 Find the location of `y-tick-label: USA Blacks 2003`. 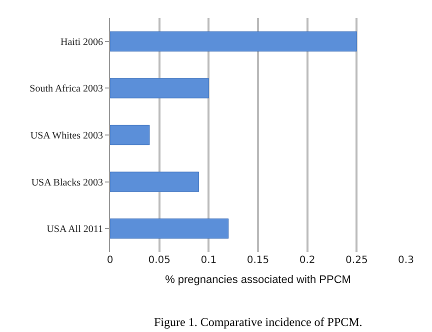

y-tick-label: USA Blacks 2003 is located at coordinates (67, 182).